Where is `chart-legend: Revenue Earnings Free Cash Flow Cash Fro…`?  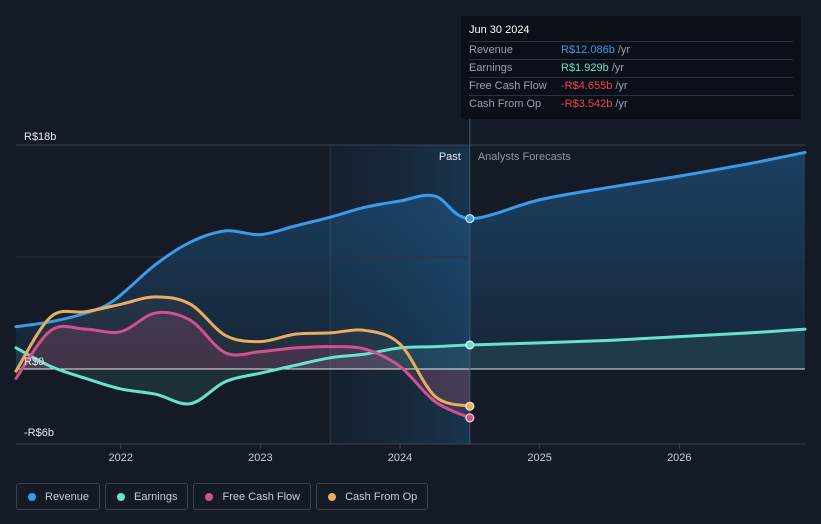
chart-legend: Revenue Earnings Free Cash Flow Cash Fro… is located at coordinates (222, 496).